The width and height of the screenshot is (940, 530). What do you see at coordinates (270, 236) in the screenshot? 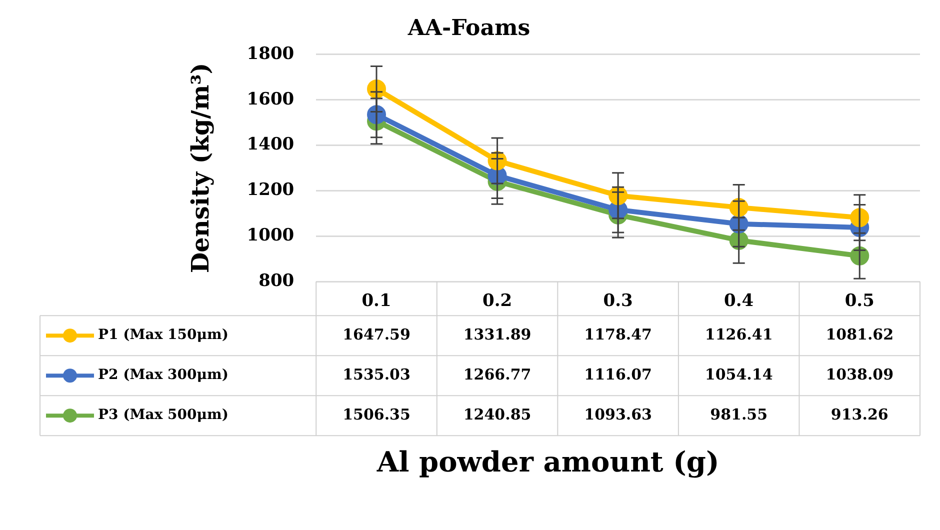
I see `y-tick-label: 1000` at bounding box center [270, 236].